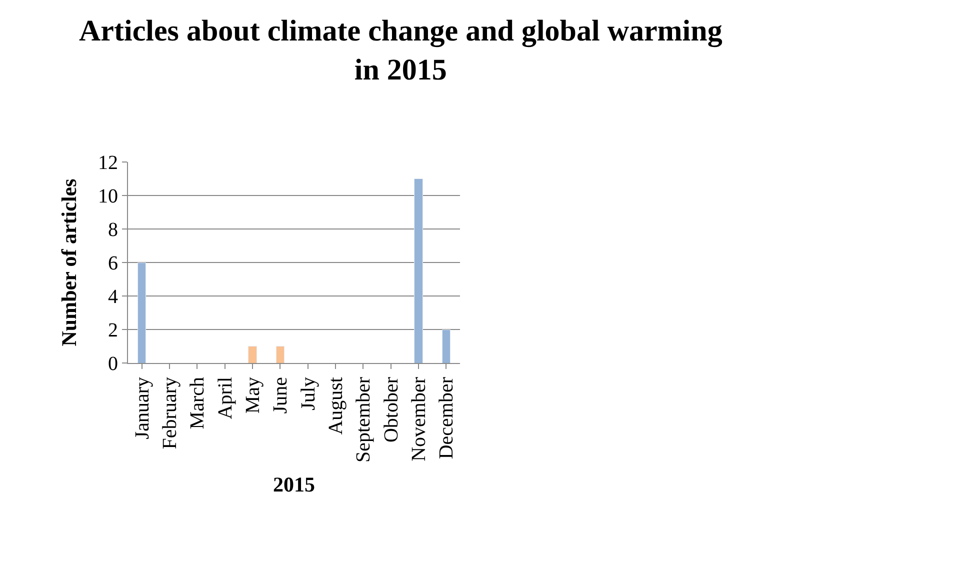 Image resolution: width=954 pixels, height=579 pixels. Describe the element at coordinates (113, 297) in the screenshot. I see `y-tick-label: 4` at that location.